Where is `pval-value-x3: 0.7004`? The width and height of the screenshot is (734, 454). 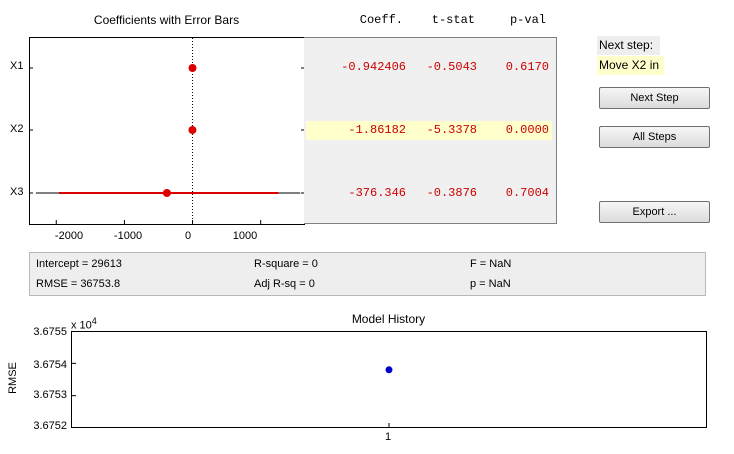
pval-value-x3: 0.7004 is located at coordinates (527, 193).